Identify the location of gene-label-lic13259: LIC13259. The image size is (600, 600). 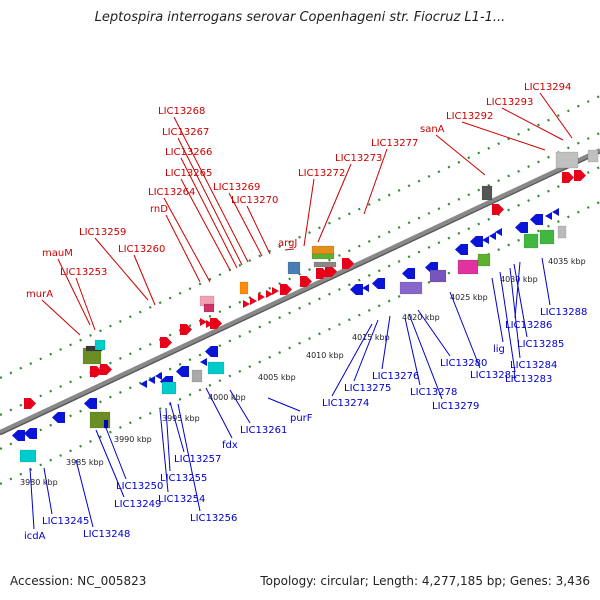
(102, 232).